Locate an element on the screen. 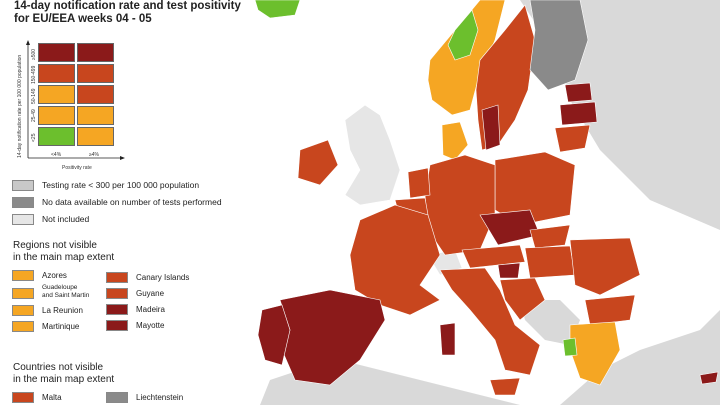 The image size is (720, 405). sicily is located at coordinates (505, 386).